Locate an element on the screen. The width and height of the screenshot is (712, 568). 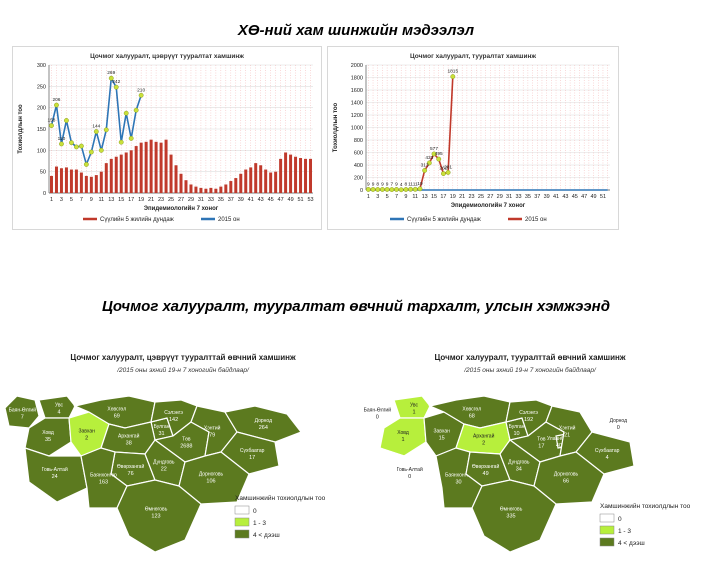
x-tick-label: 45 is located at coordinates (575, 197).